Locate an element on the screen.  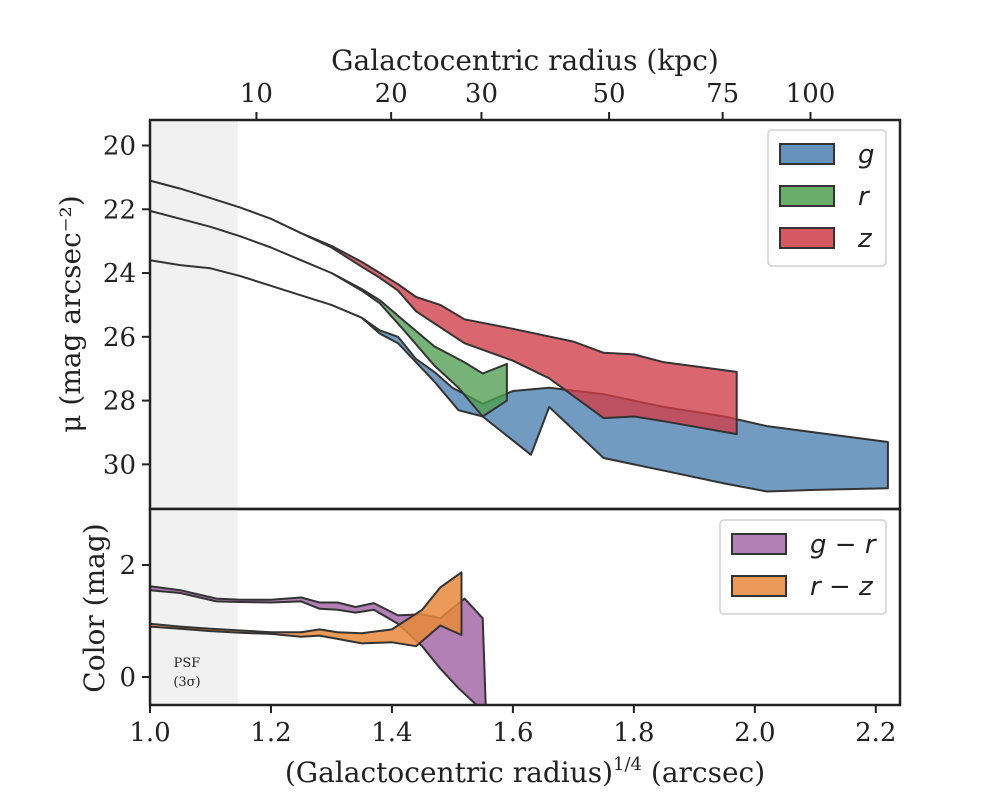
surface-brightness-legend: grz is located at coordinates (827, 198).